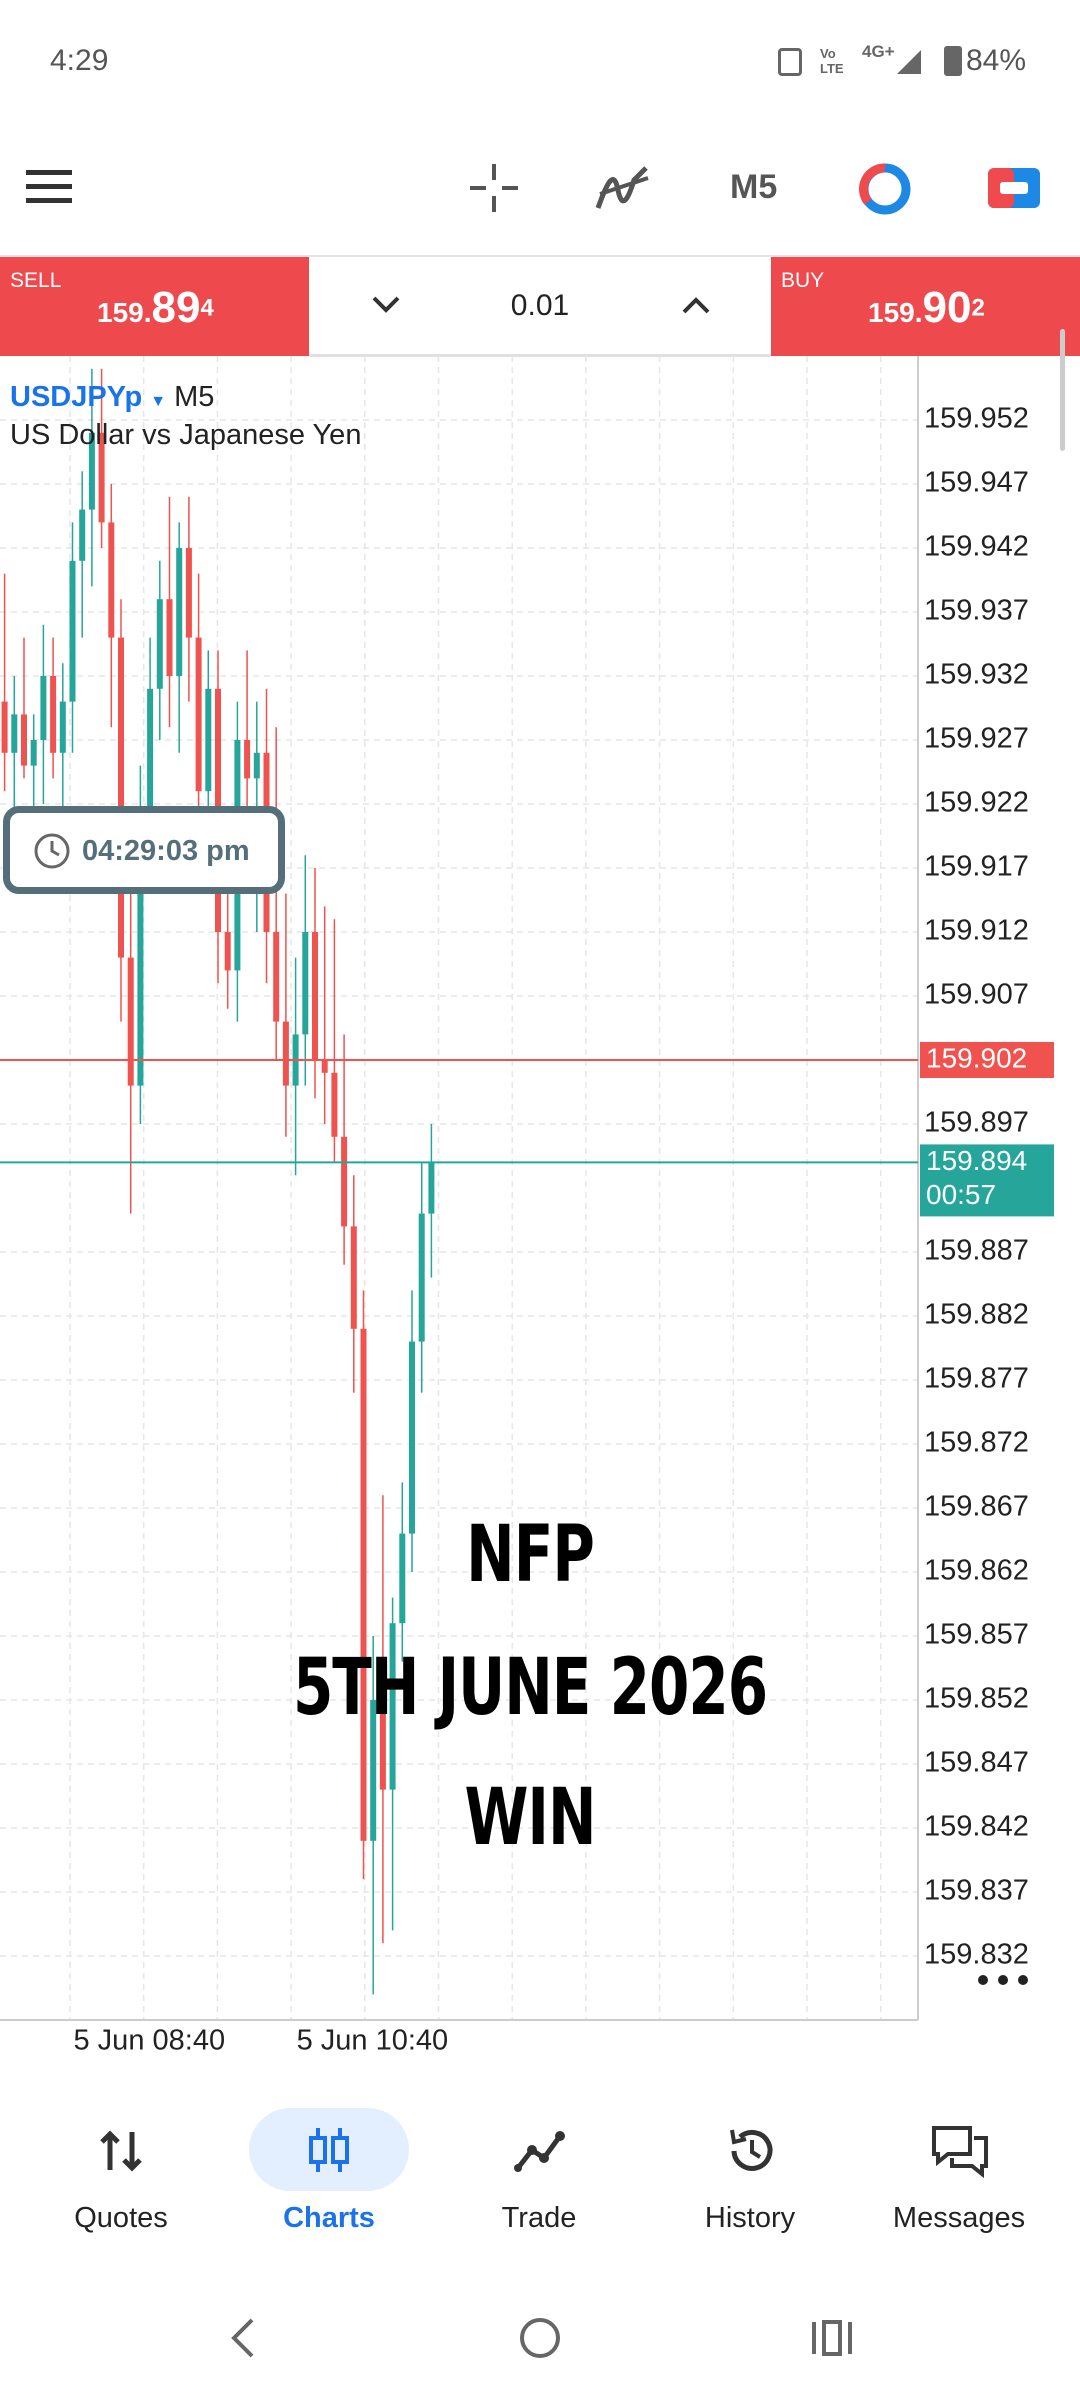 Image resolution: width=1080 pixels, height=2400 pixels. I want to click on bid-label-box, so click(987, 1180).